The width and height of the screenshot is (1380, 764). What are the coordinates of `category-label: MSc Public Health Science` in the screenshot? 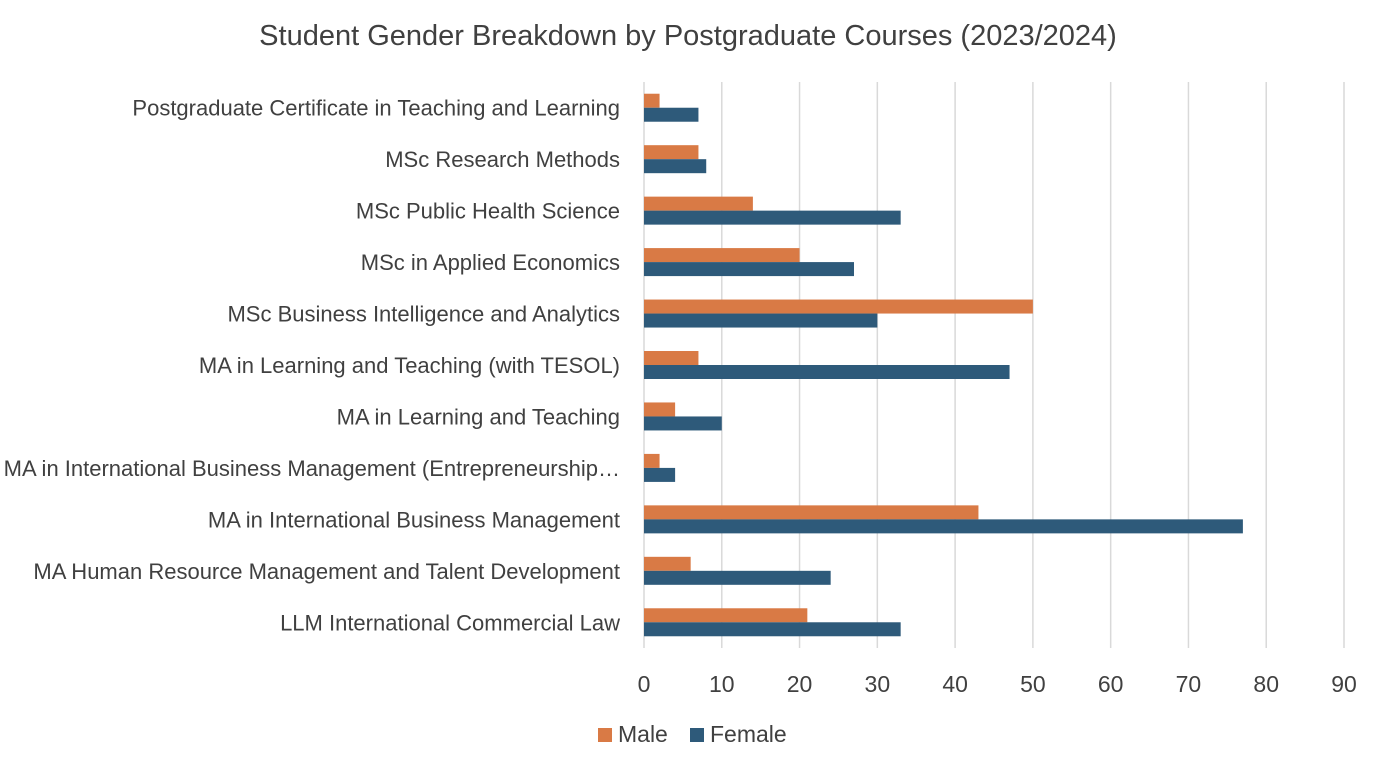 It's located at (488, 211).